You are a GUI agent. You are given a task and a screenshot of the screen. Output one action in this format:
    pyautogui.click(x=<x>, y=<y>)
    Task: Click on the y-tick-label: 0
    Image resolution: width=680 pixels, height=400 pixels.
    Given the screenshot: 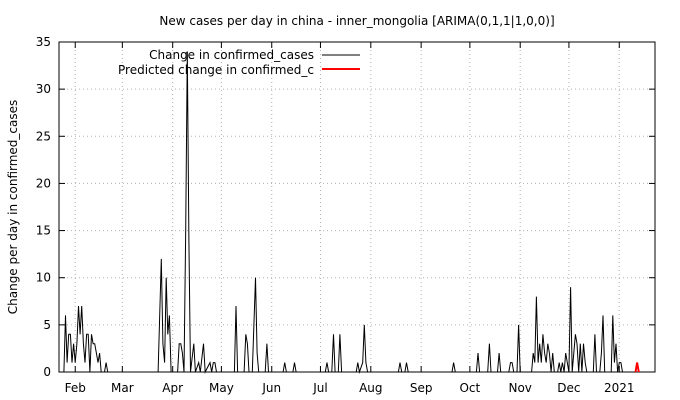 What is the action you would take?
    pyautogui.click(x=47, y=372)
    